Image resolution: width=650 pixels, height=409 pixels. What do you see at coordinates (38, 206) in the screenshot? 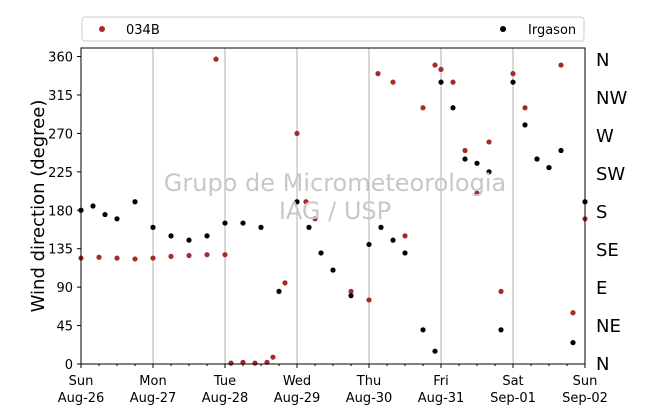
I see `y-axis-title: Wind direction (degree)` at bounding box center [38, 206].